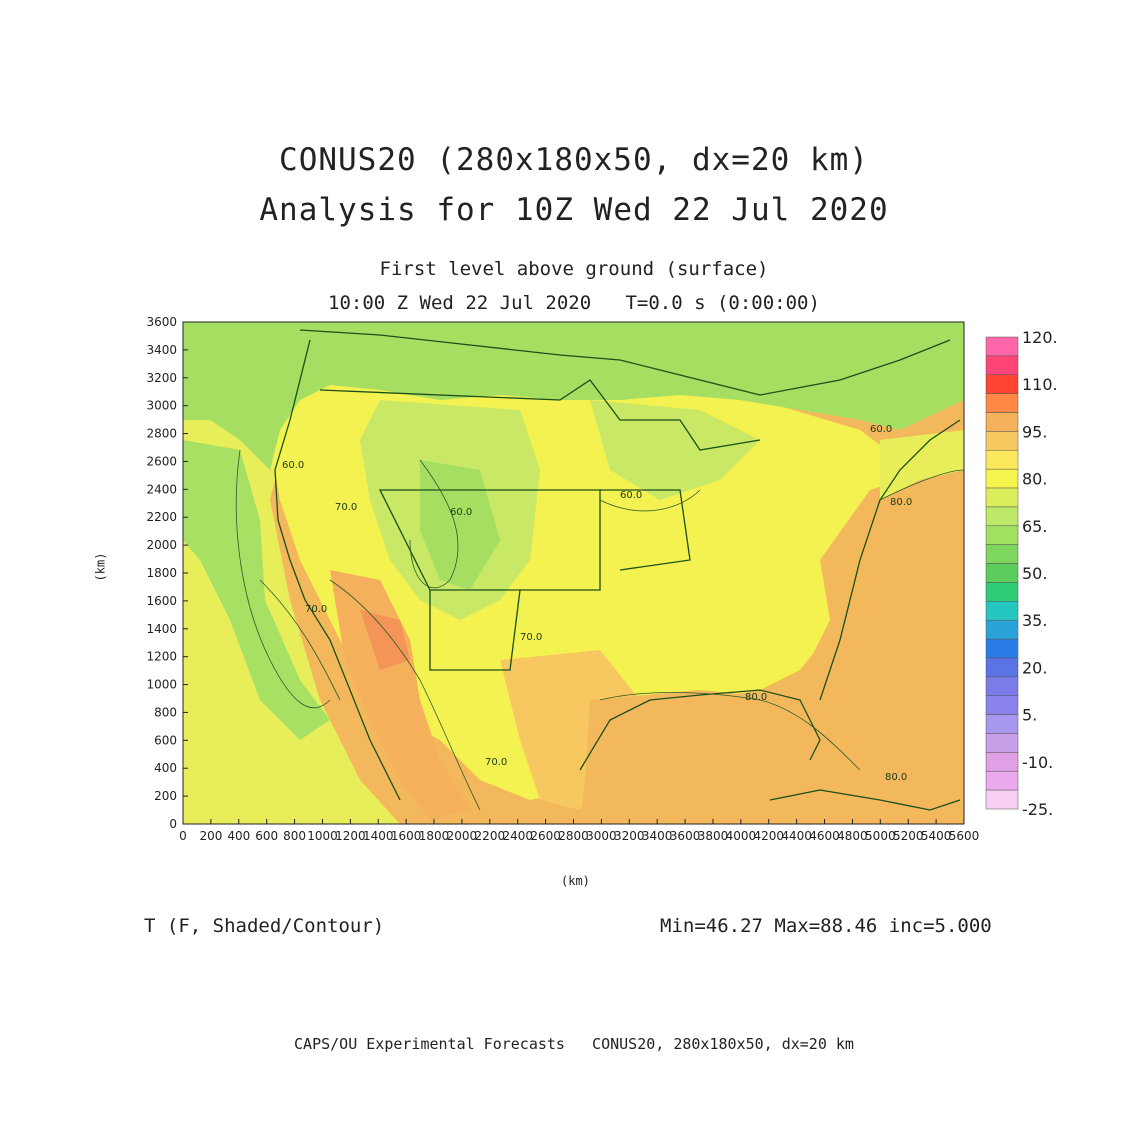  I want to click on y-tick-label: 2600, so click(161, 461).